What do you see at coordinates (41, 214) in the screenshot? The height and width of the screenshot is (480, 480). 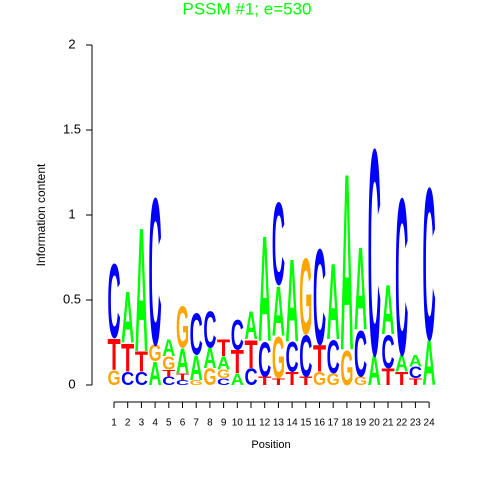 I see `y-axis-label: Information content` at bounding box center [41, 214].